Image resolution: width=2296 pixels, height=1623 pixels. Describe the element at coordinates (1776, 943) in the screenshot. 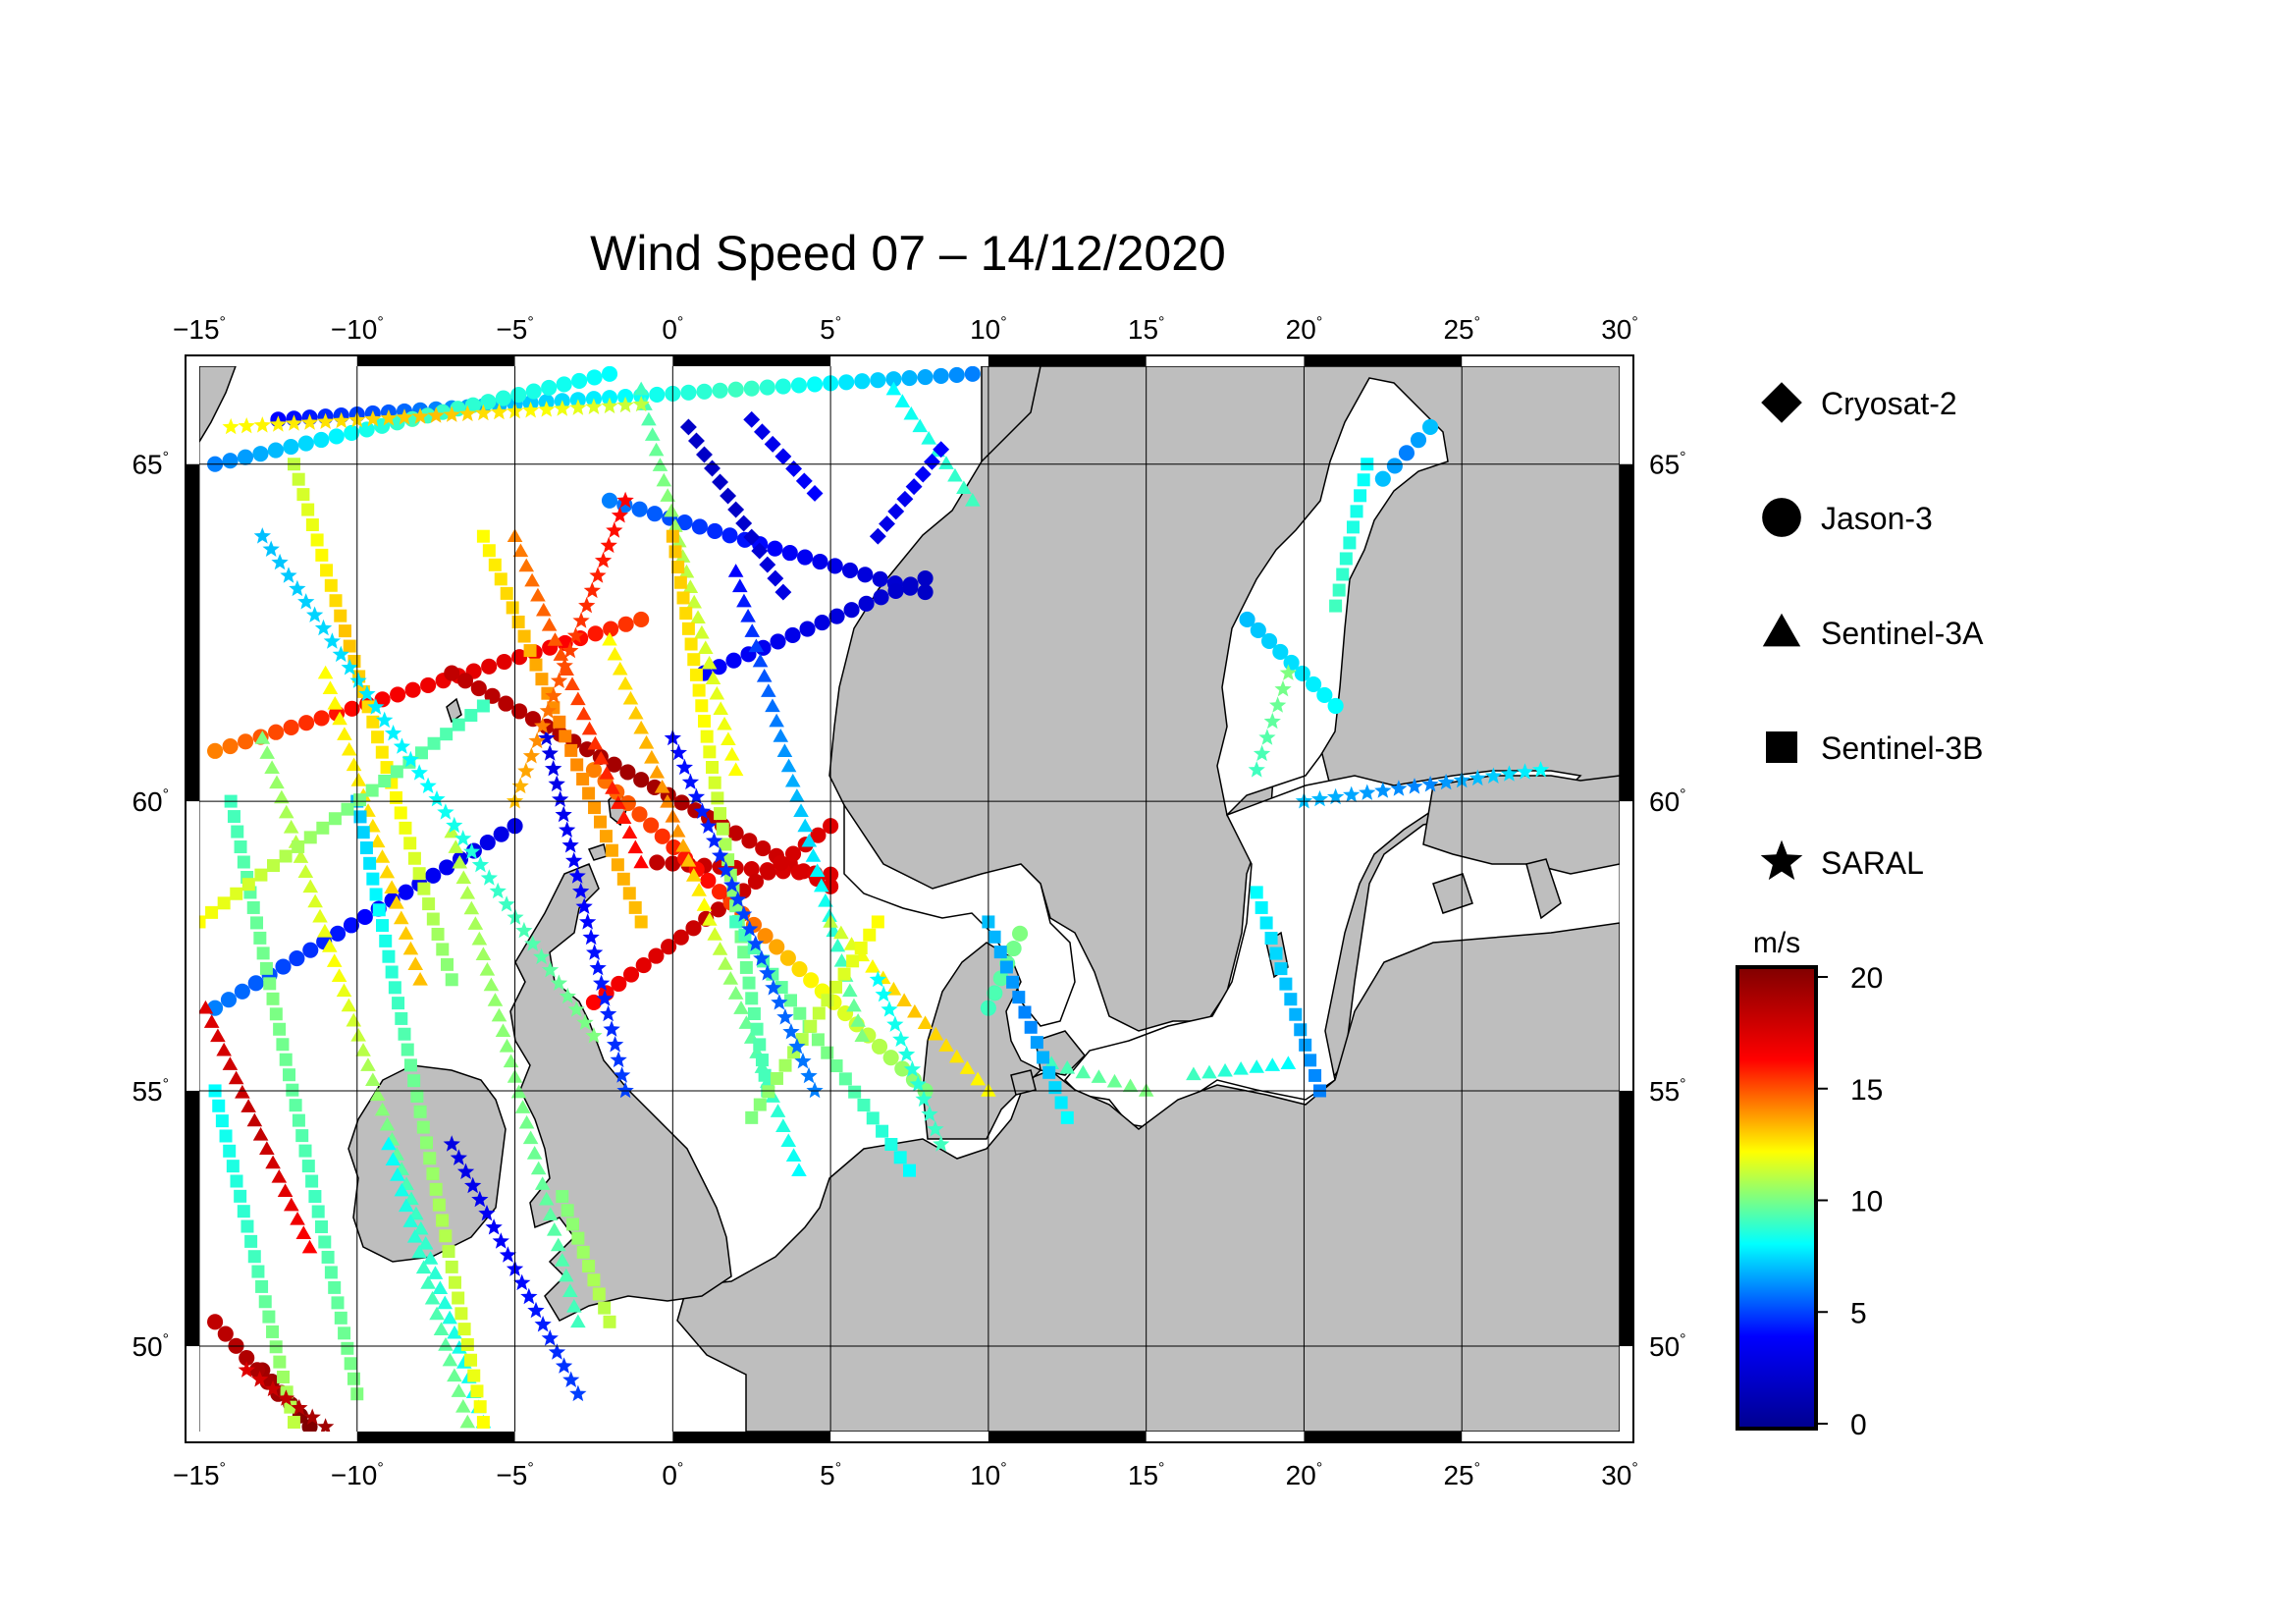

I see `colorbar-unit: m/s` at that location.